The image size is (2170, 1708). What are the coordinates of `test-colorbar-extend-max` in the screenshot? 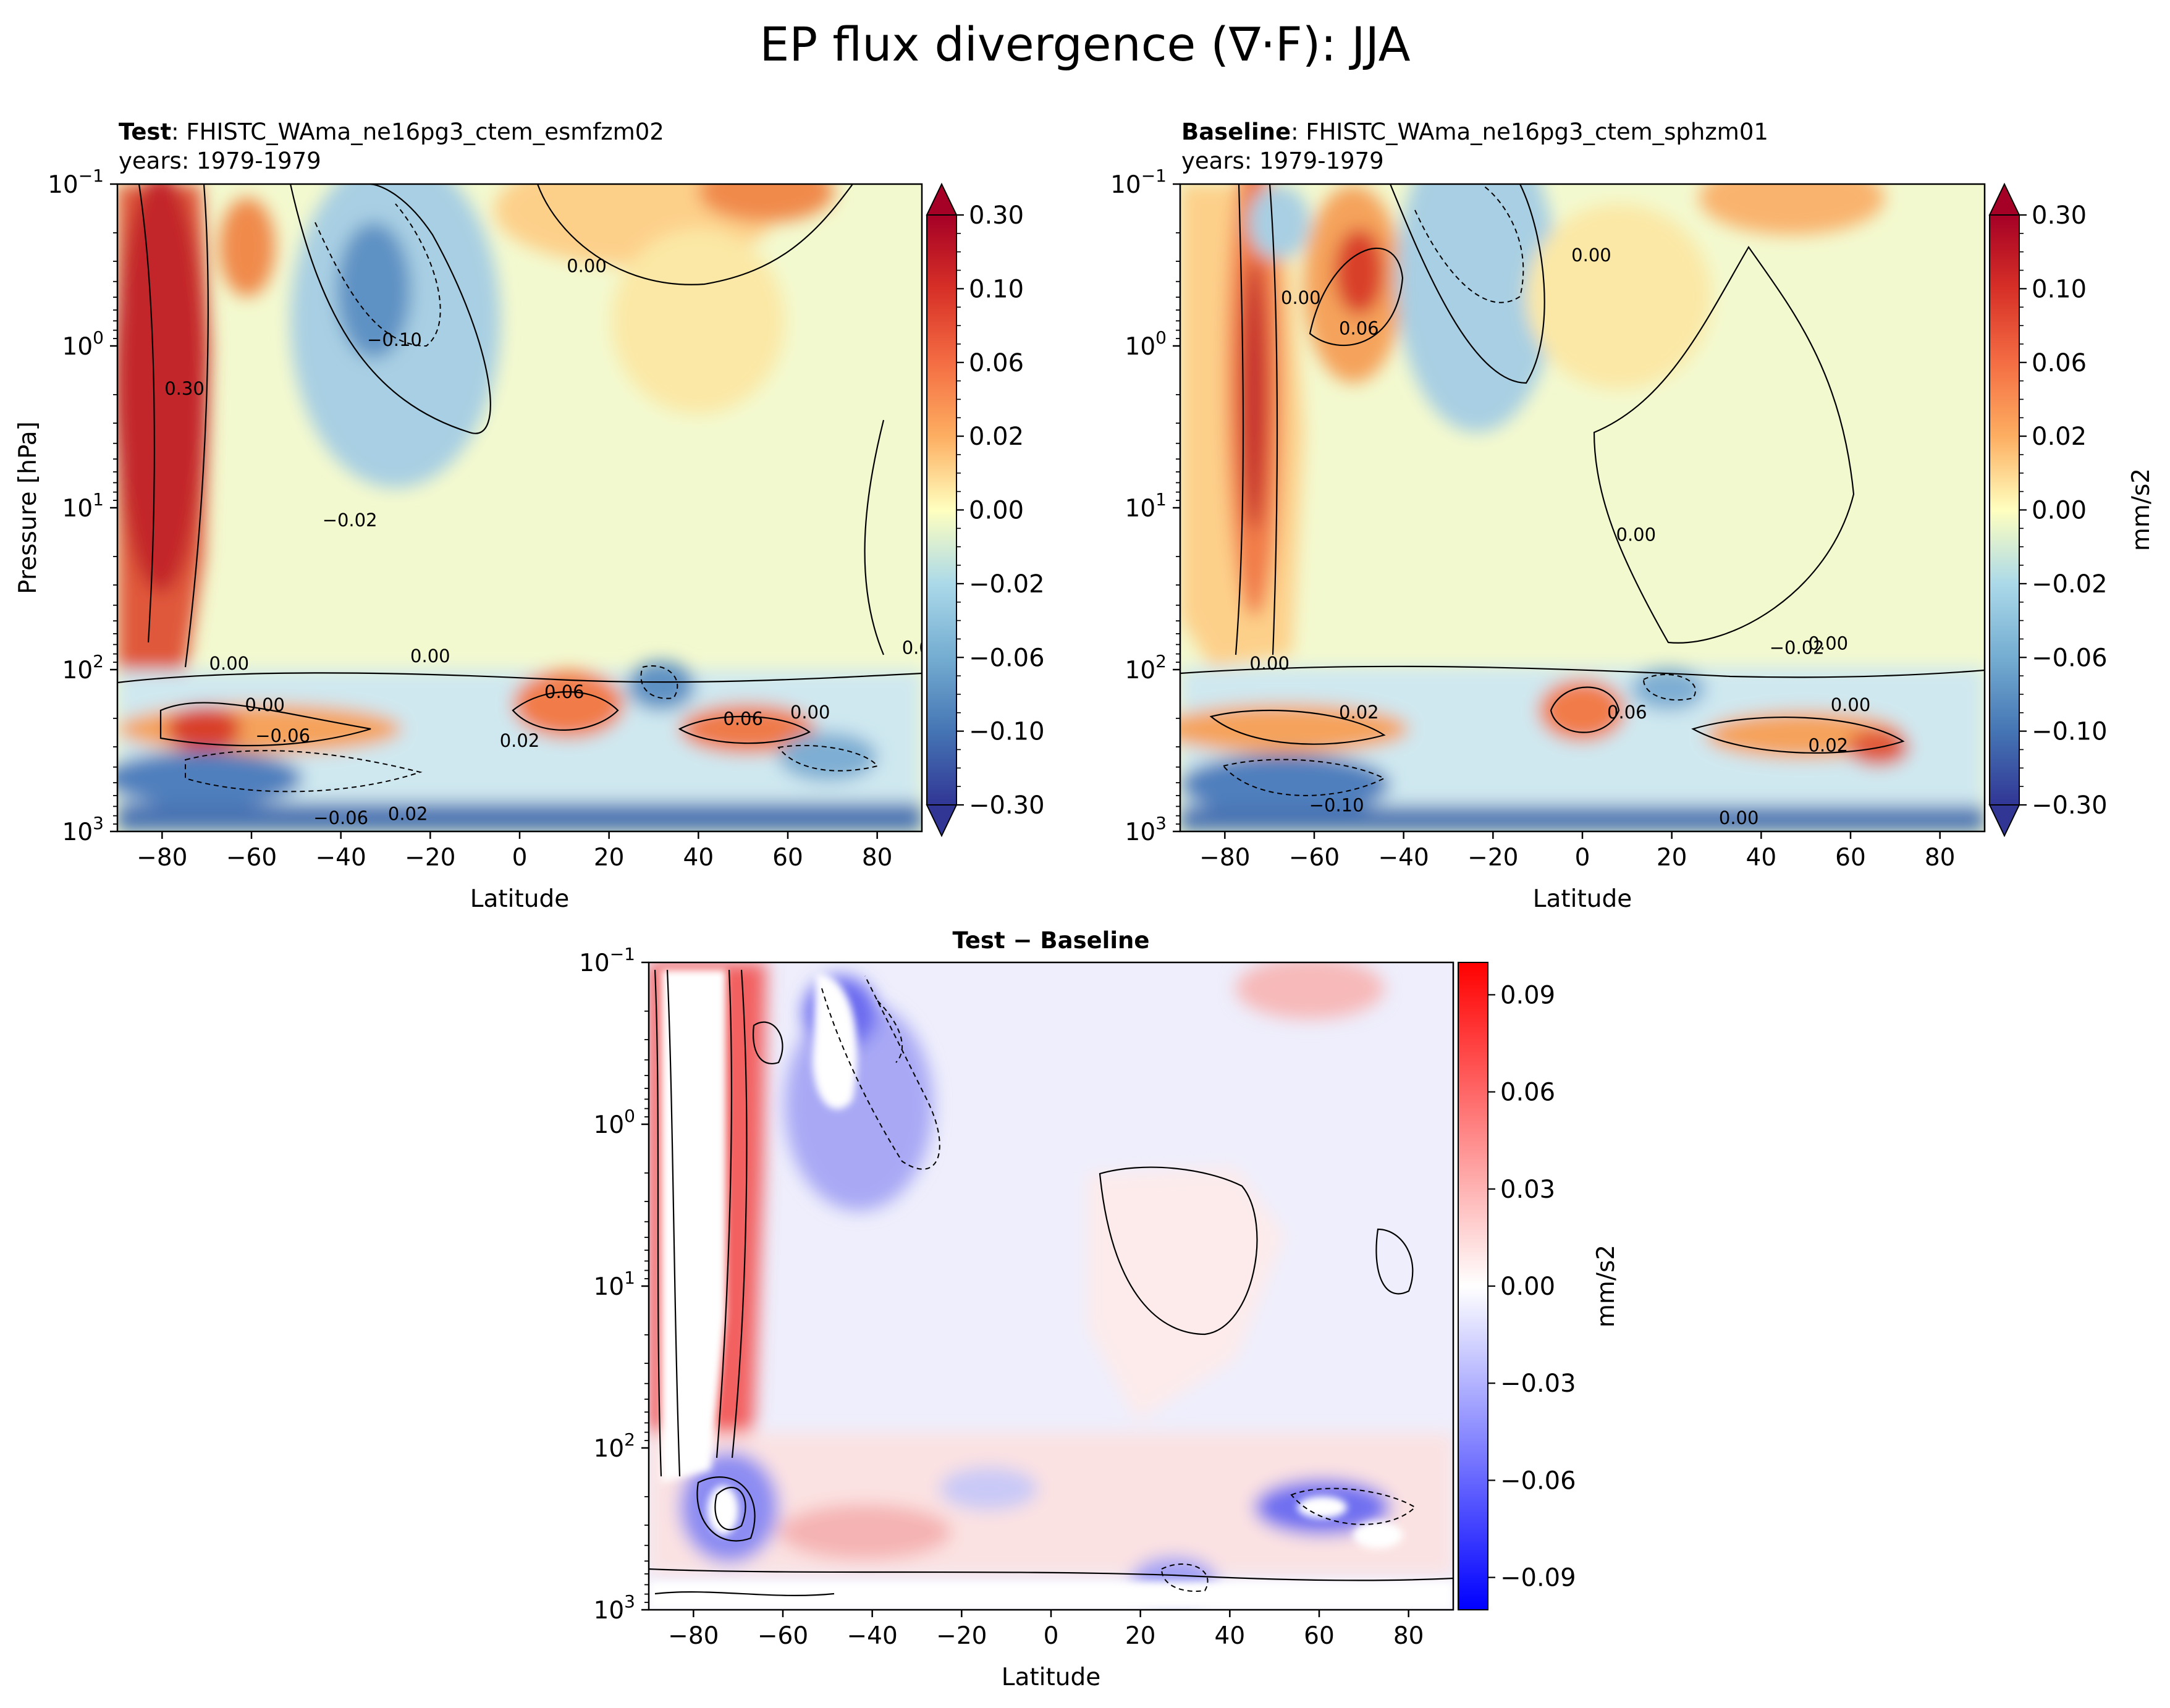 It's located at (942, 199).